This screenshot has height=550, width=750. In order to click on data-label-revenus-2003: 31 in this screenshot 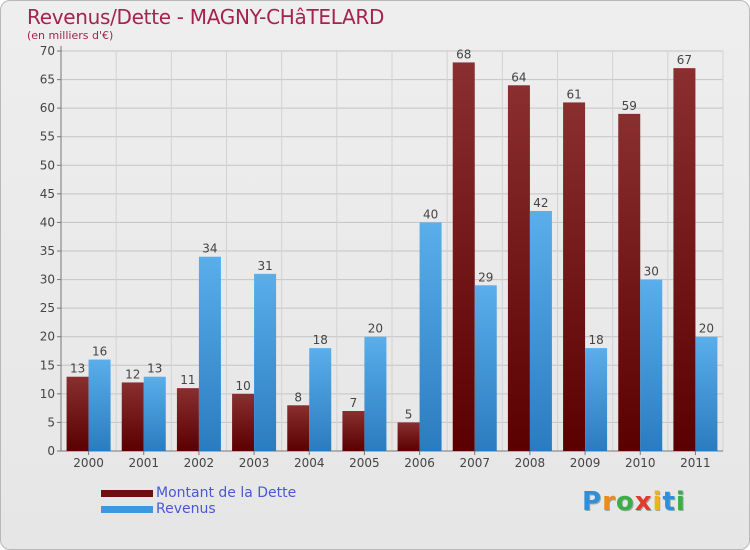, I will do `click(264, 266)`.